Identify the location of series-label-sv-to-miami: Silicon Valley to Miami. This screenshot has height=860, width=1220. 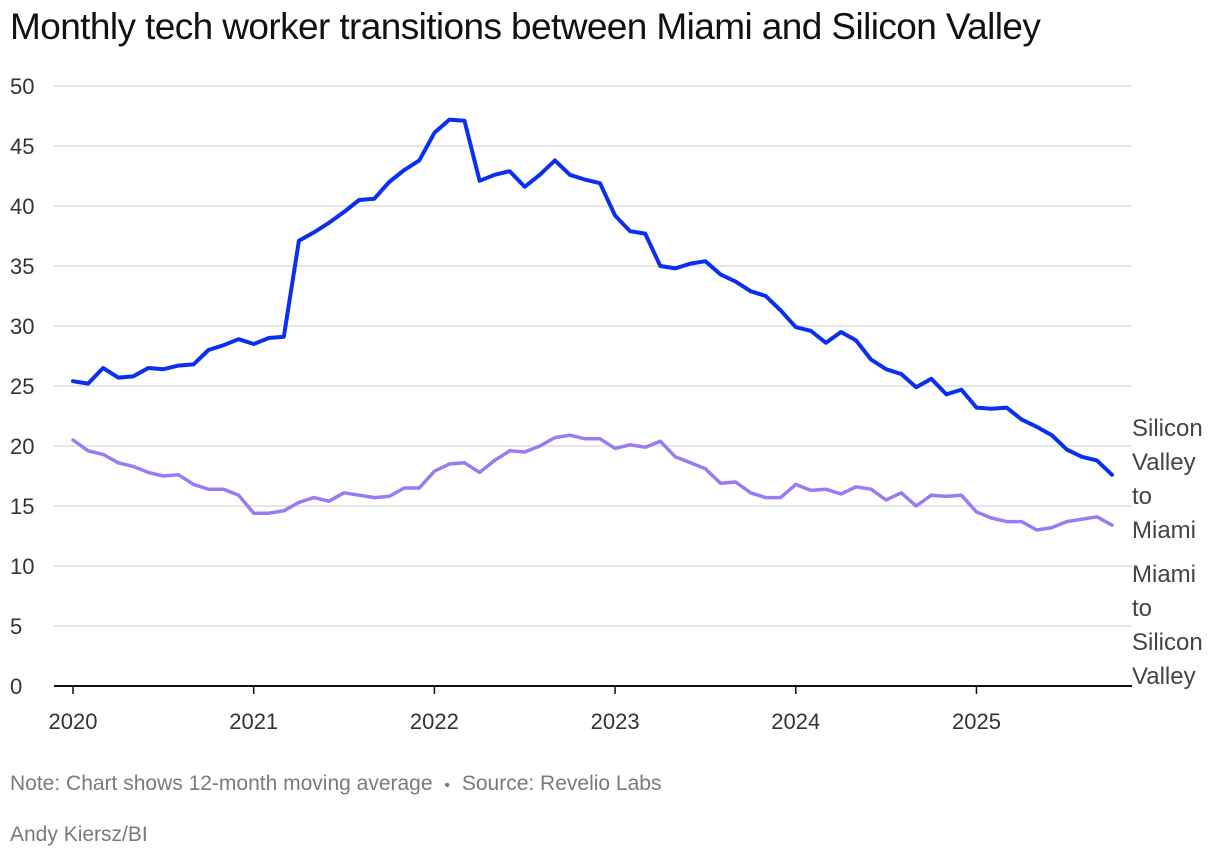
(1167, 479).